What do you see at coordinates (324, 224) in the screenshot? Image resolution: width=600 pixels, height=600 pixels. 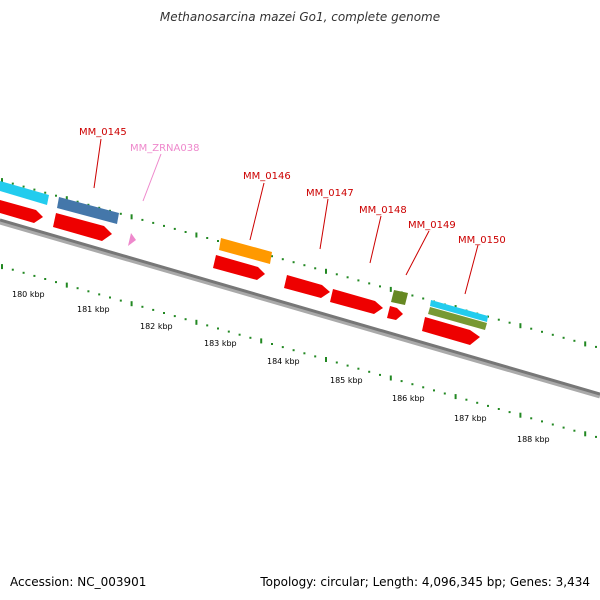 I see `leader-mm0147` at bounding box center [324, 224].